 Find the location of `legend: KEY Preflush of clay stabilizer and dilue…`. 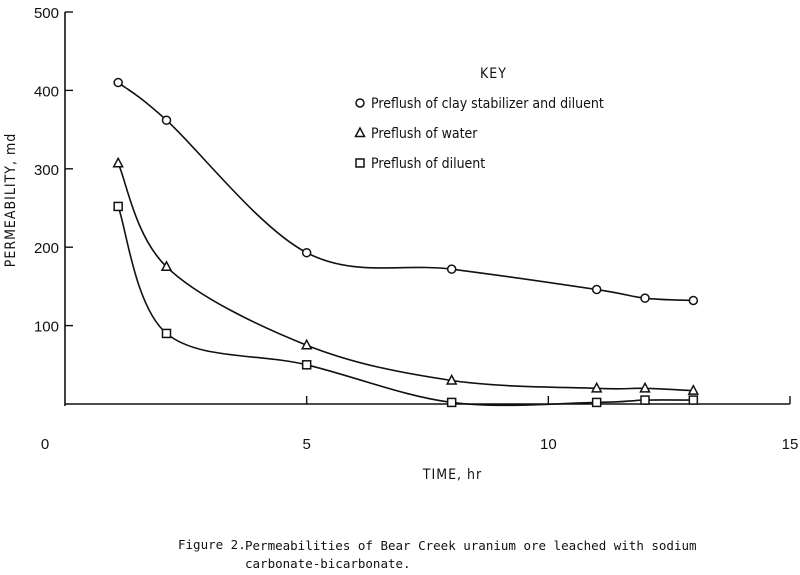

legend: KEY Preflush of clay stabilizer and dilue… is located at coordinates (479, 119).